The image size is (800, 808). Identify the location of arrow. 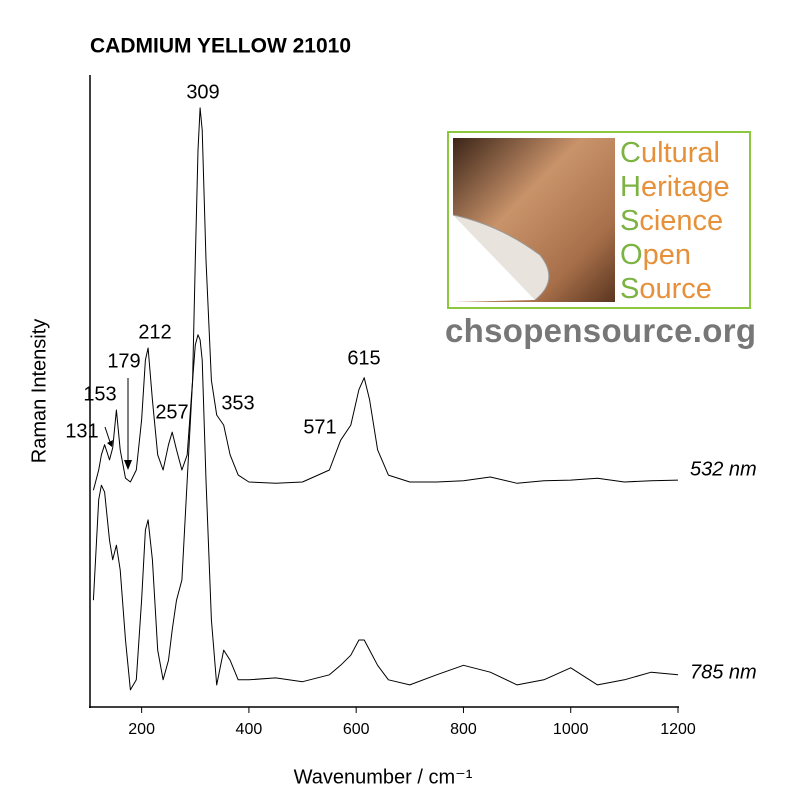
(107, 434).